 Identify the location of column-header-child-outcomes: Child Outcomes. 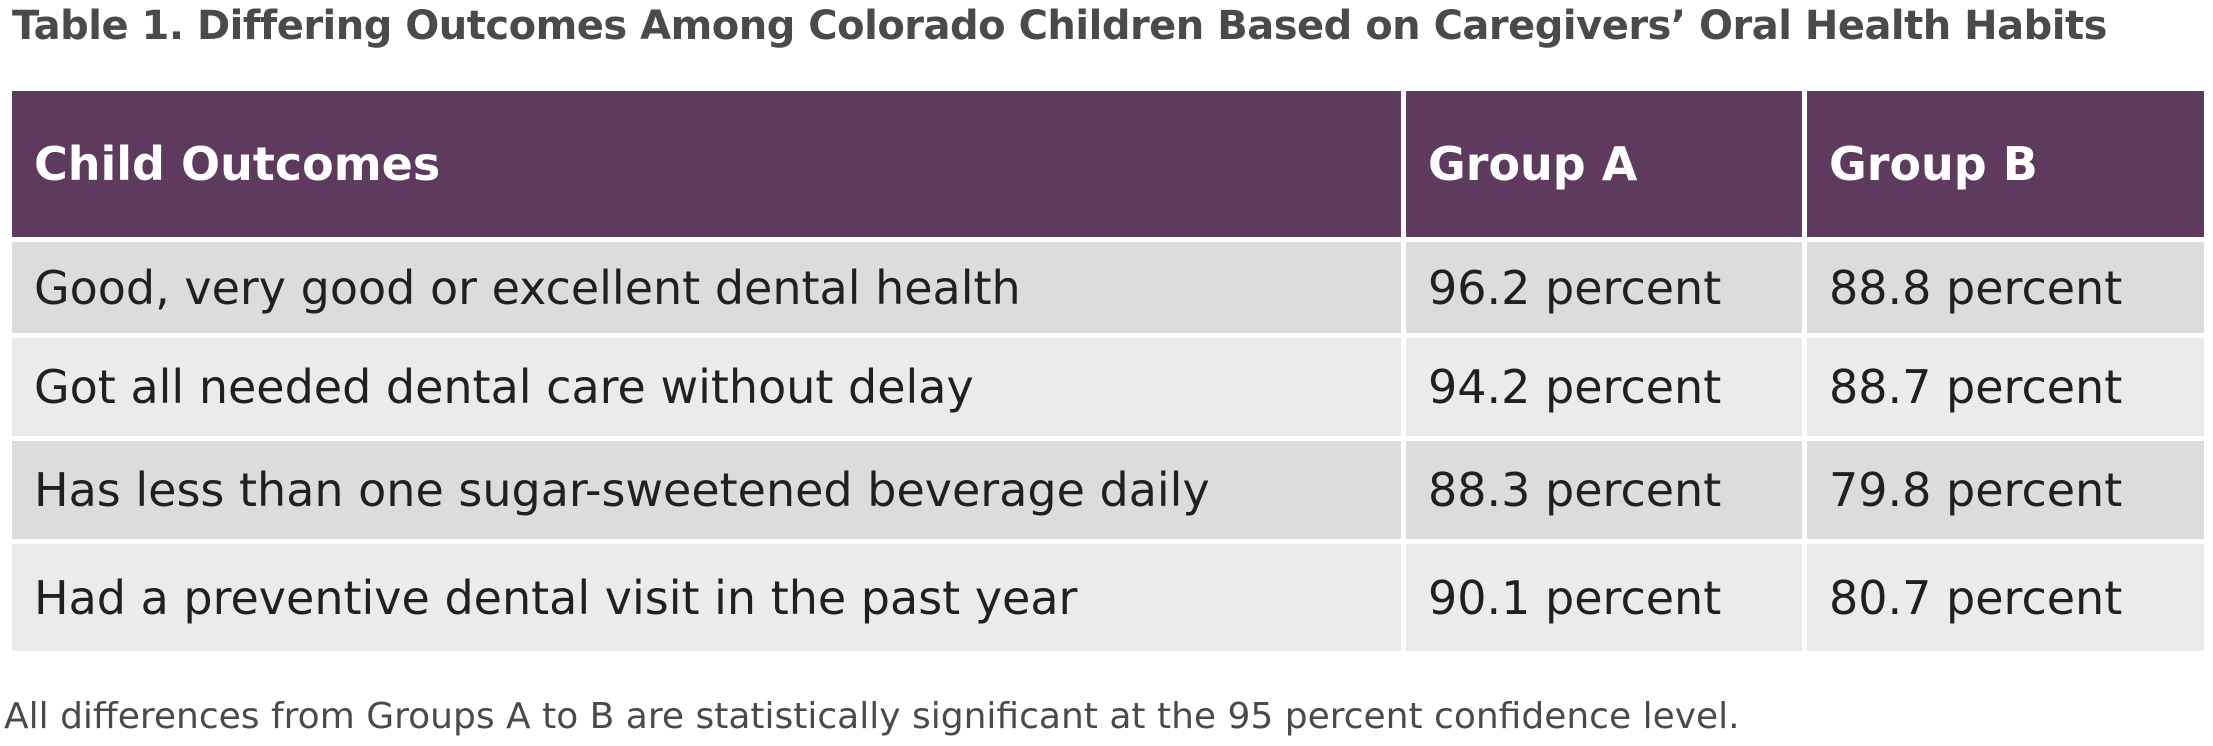
(709, 166).